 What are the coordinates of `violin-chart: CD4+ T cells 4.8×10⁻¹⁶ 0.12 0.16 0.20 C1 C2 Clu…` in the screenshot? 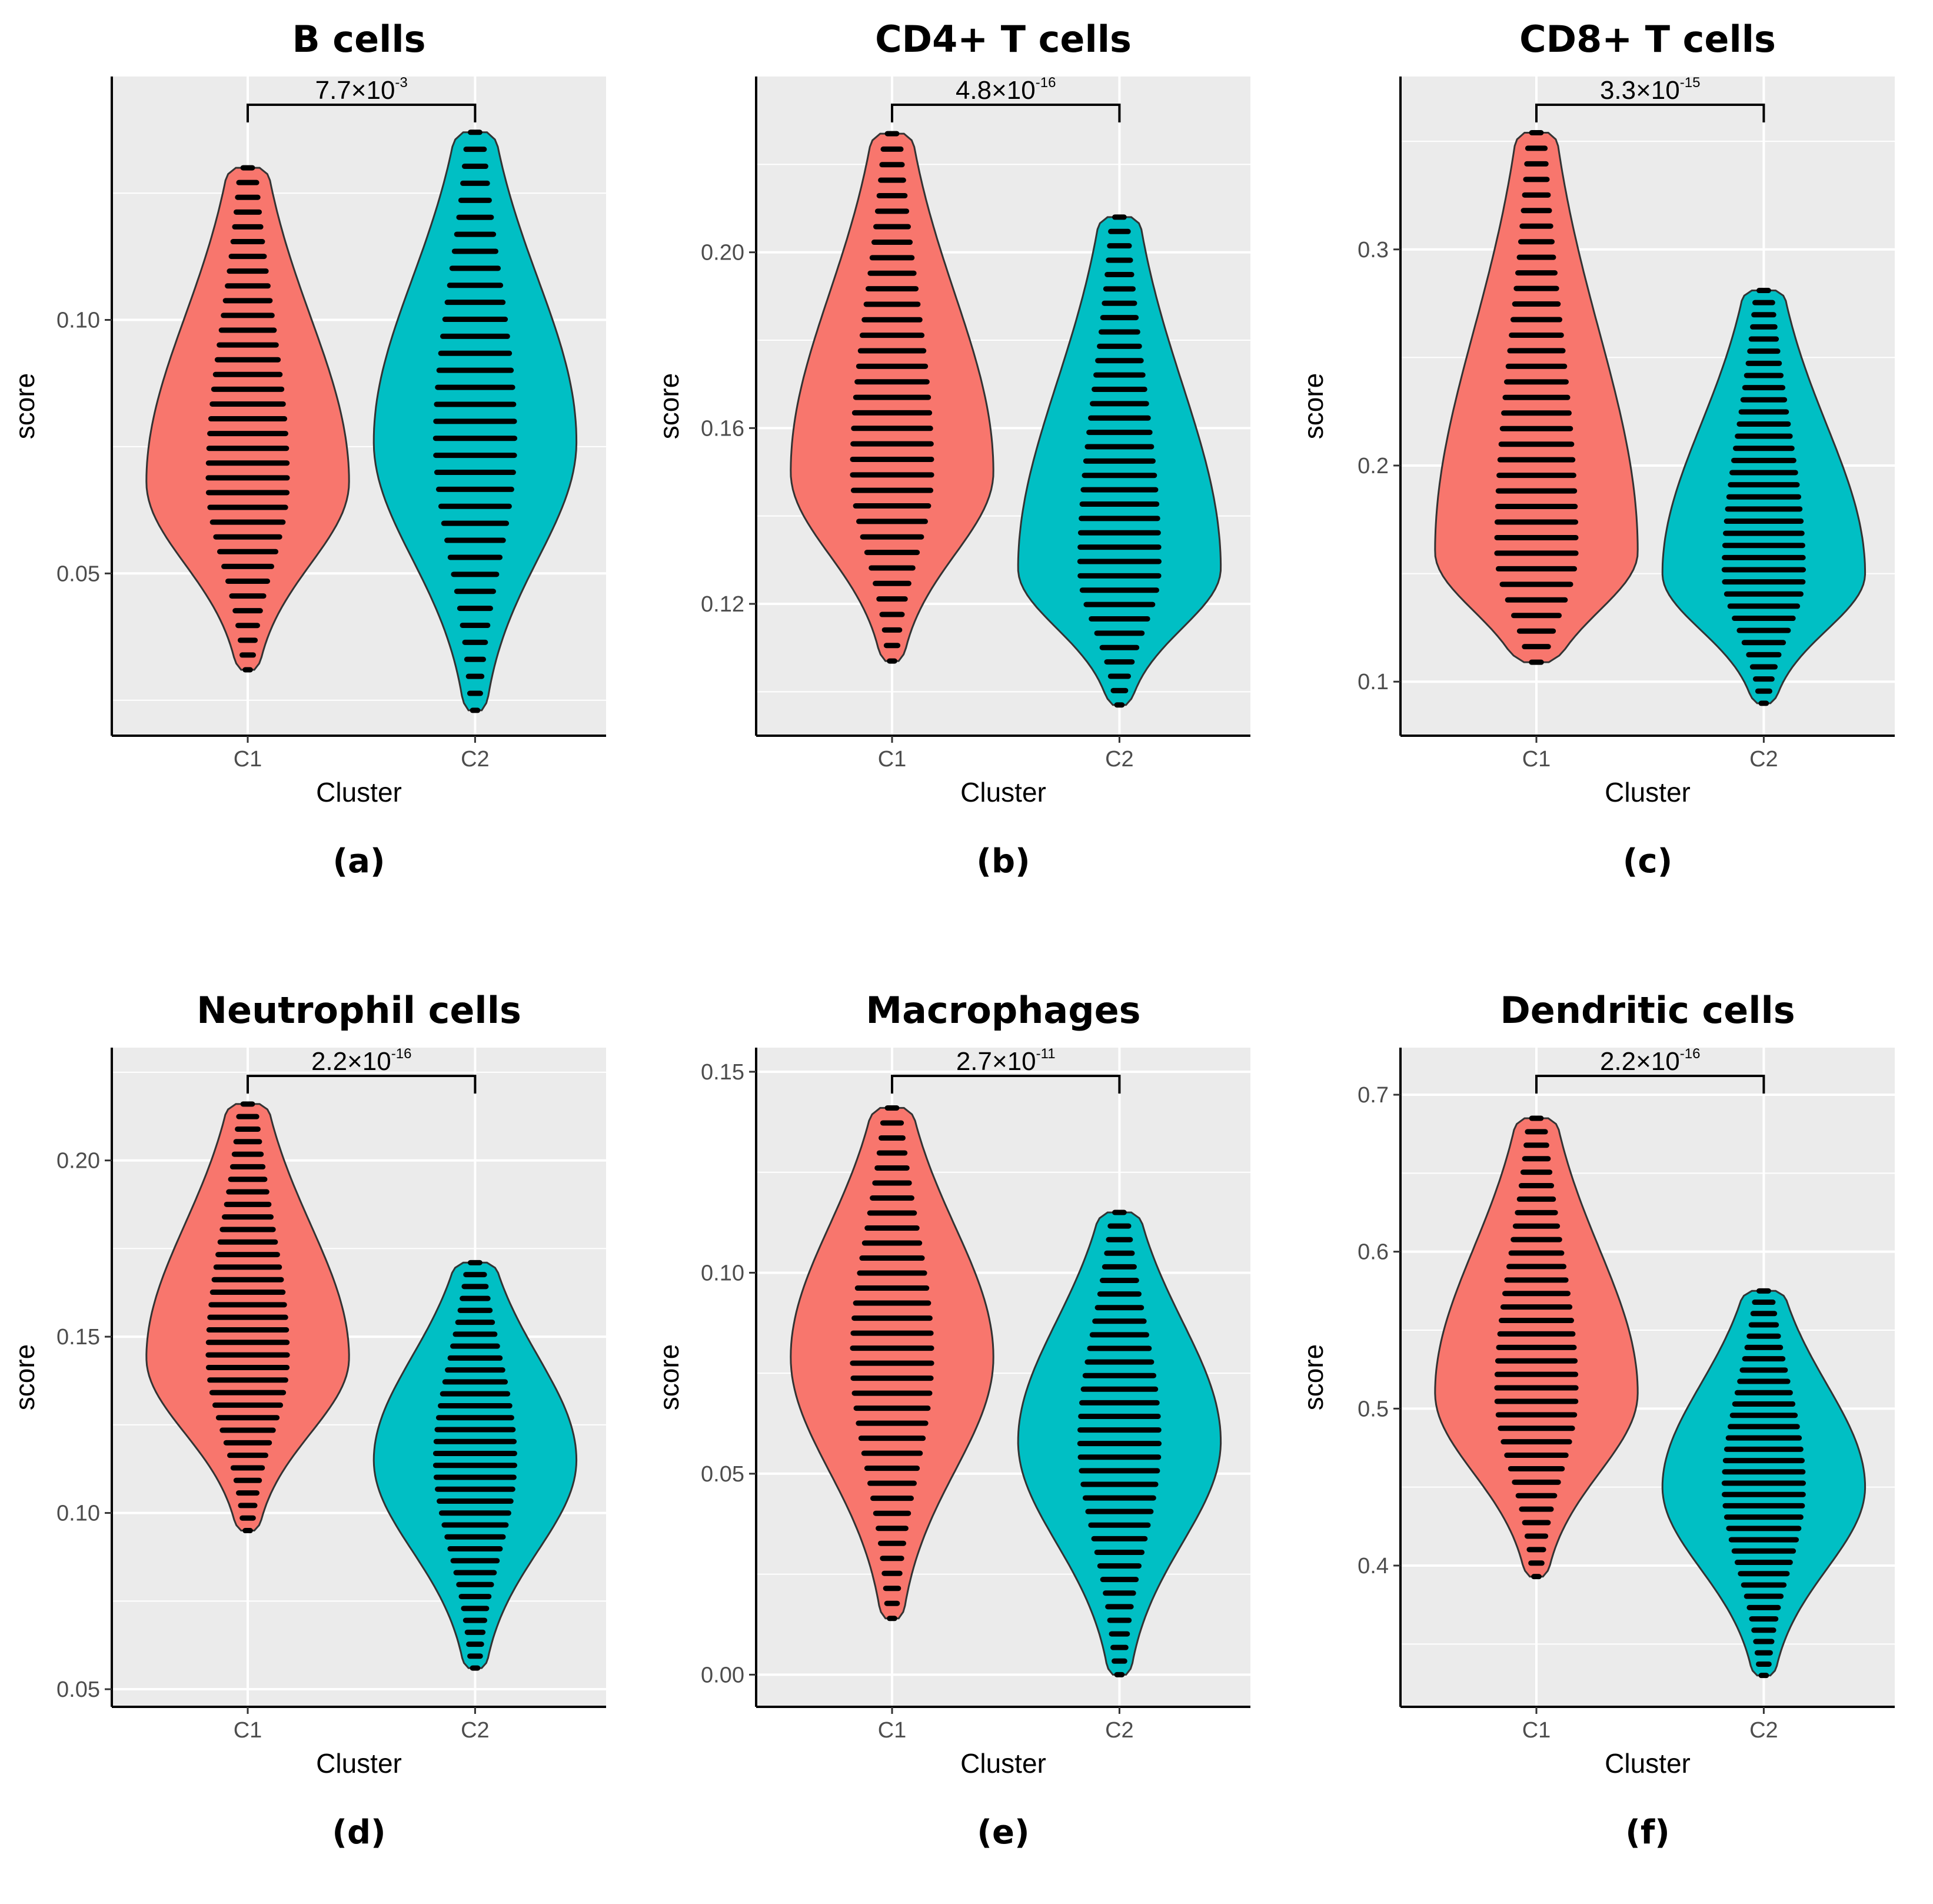 It's located at (952, 449).